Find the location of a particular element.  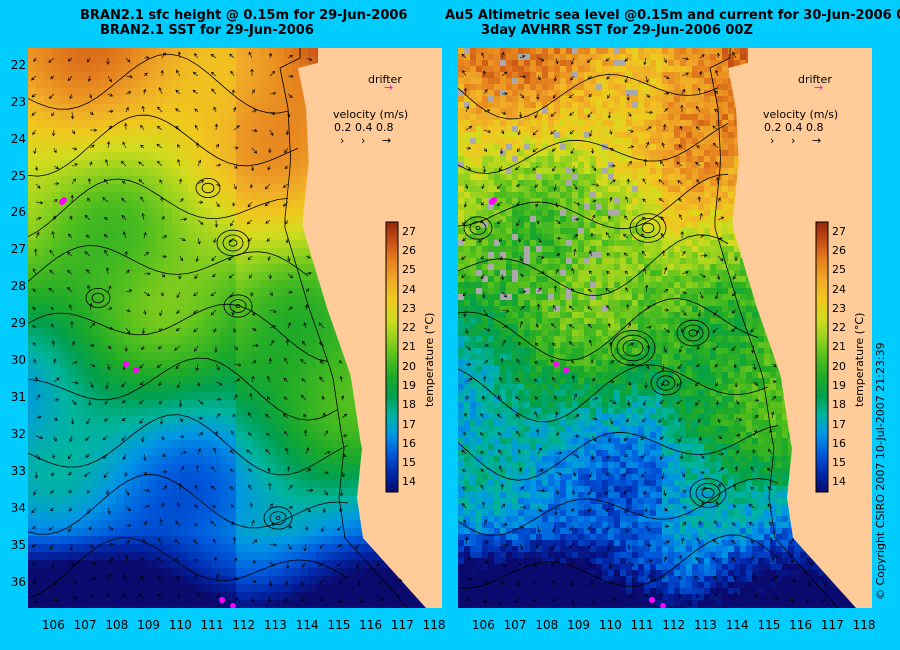

longitude-tick-label: 118 is located at coordinates (434, 625).